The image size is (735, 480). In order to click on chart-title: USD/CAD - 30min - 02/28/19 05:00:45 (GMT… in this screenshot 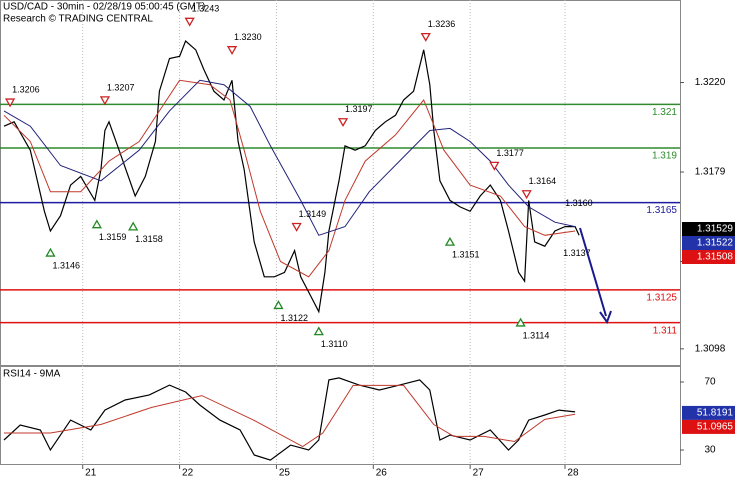, I will do `click(104, 7)`.